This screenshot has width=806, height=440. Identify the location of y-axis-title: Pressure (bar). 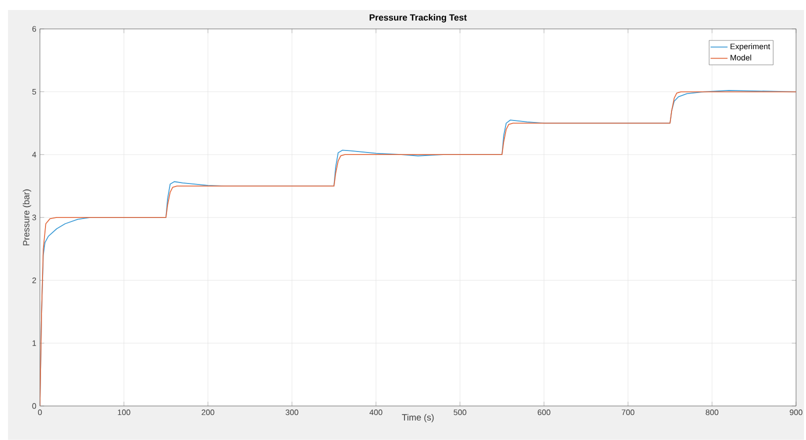
(27, 217).